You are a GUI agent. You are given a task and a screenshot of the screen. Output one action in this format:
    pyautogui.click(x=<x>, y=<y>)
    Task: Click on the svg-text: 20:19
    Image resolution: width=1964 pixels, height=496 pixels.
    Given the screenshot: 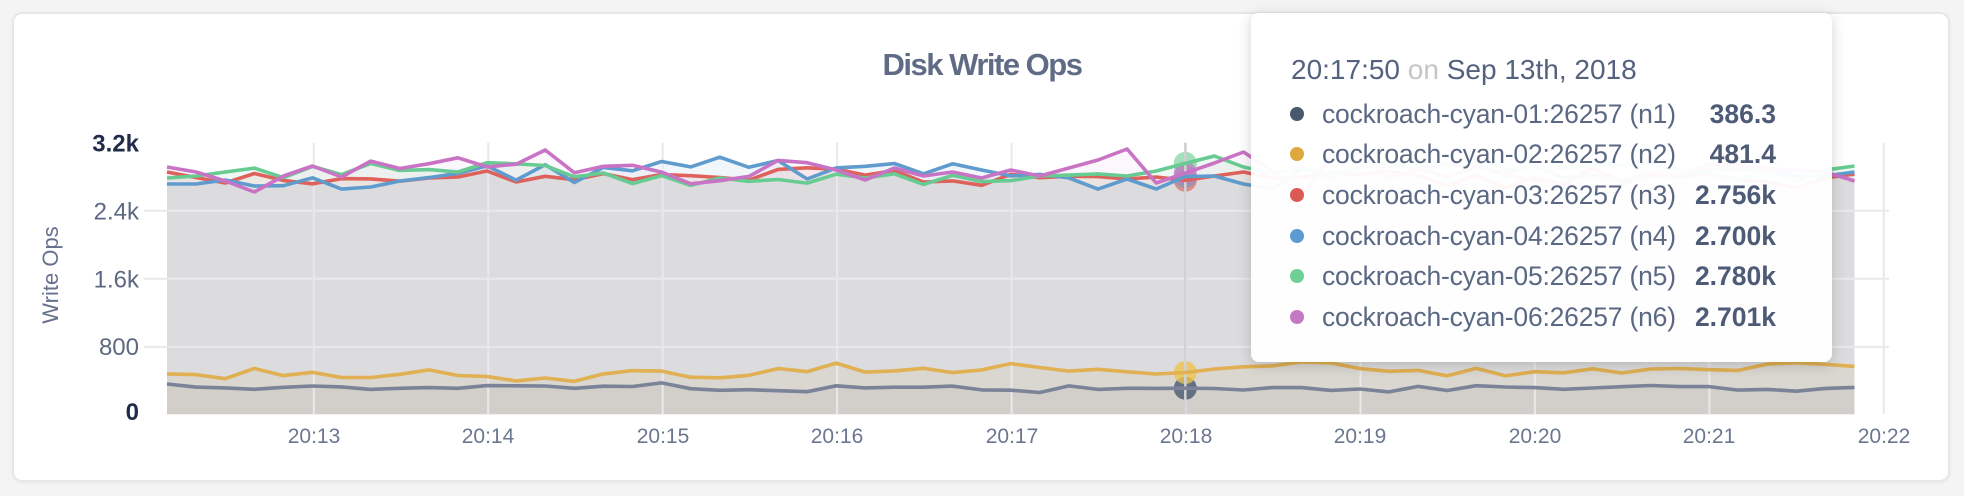 What is the action you would take?
    pyautogui.click(x=1360, y=436)
    